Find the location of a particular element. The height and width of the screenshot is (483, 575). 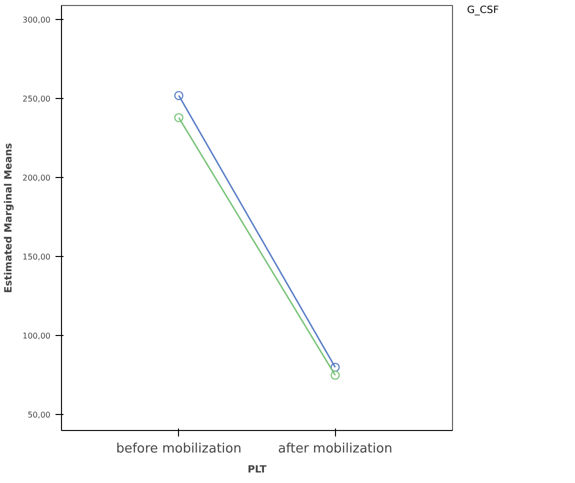

x-axis-title: PLT is located at coordinates (257, 470).